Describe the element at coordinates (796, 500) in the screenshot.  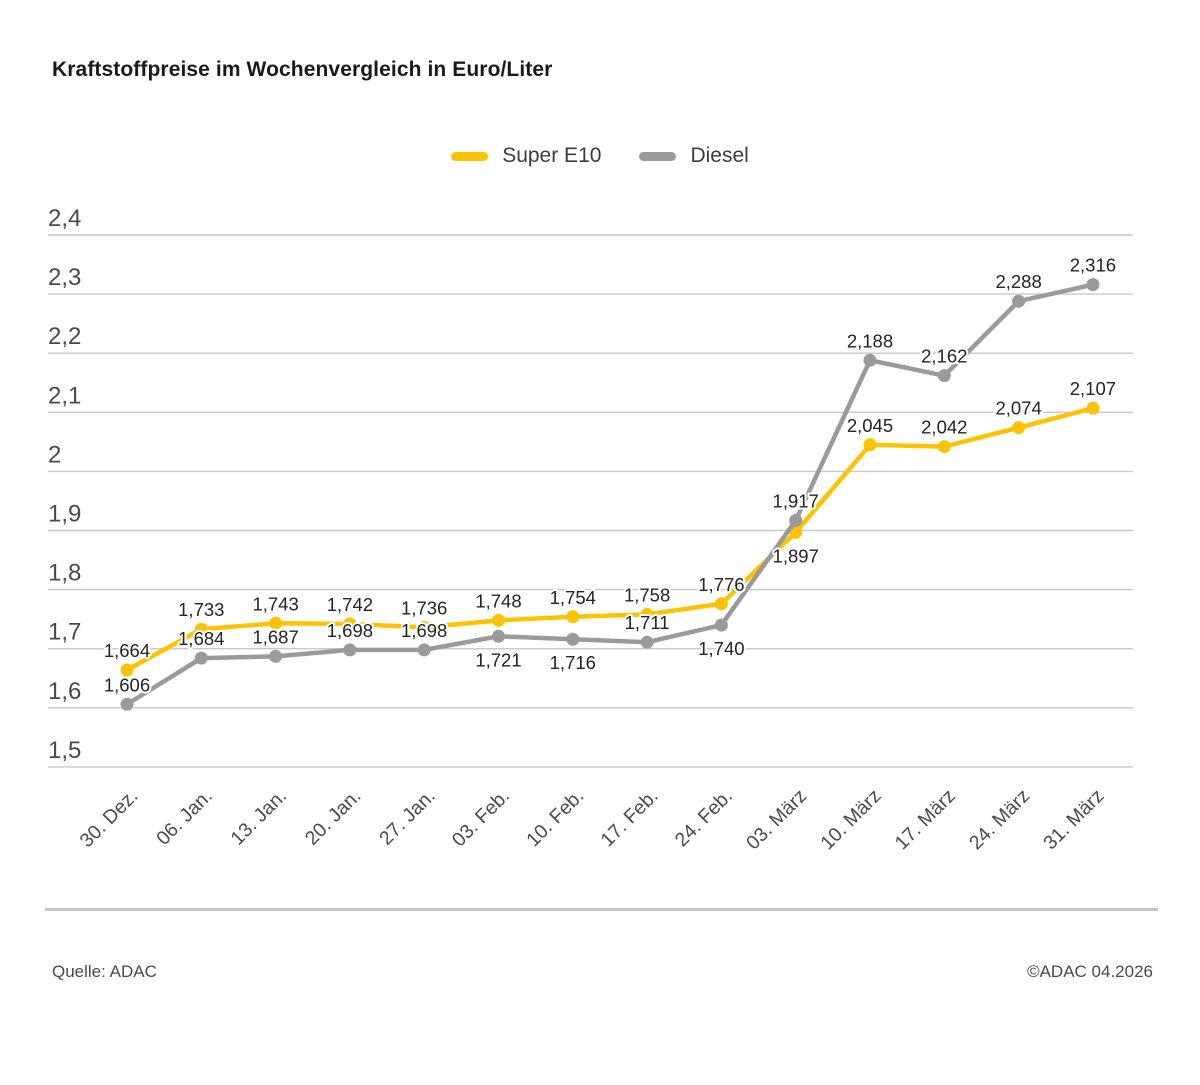
I see `data-label-diesel: 1,917` at that location.